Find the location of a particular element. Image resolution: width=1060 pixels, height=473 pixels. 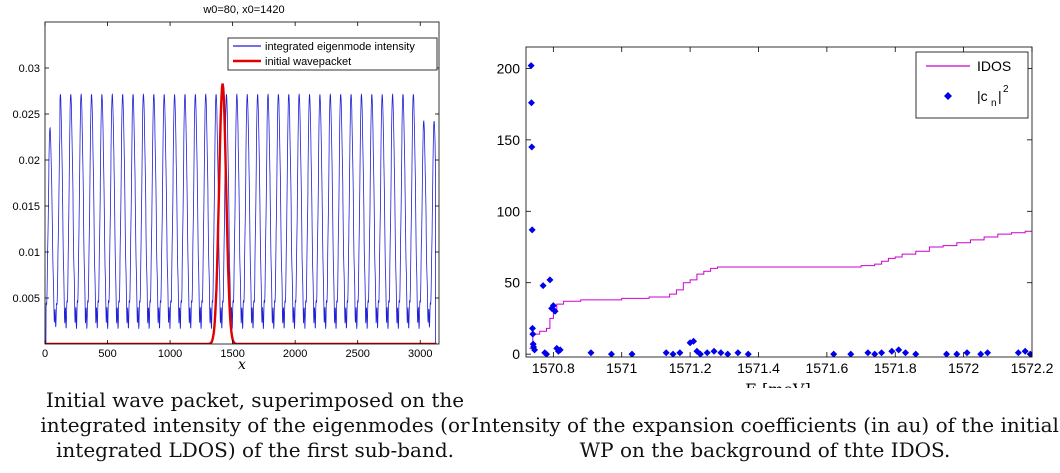

right-y-tick-label: 150 is located at coordinates (509, 140).